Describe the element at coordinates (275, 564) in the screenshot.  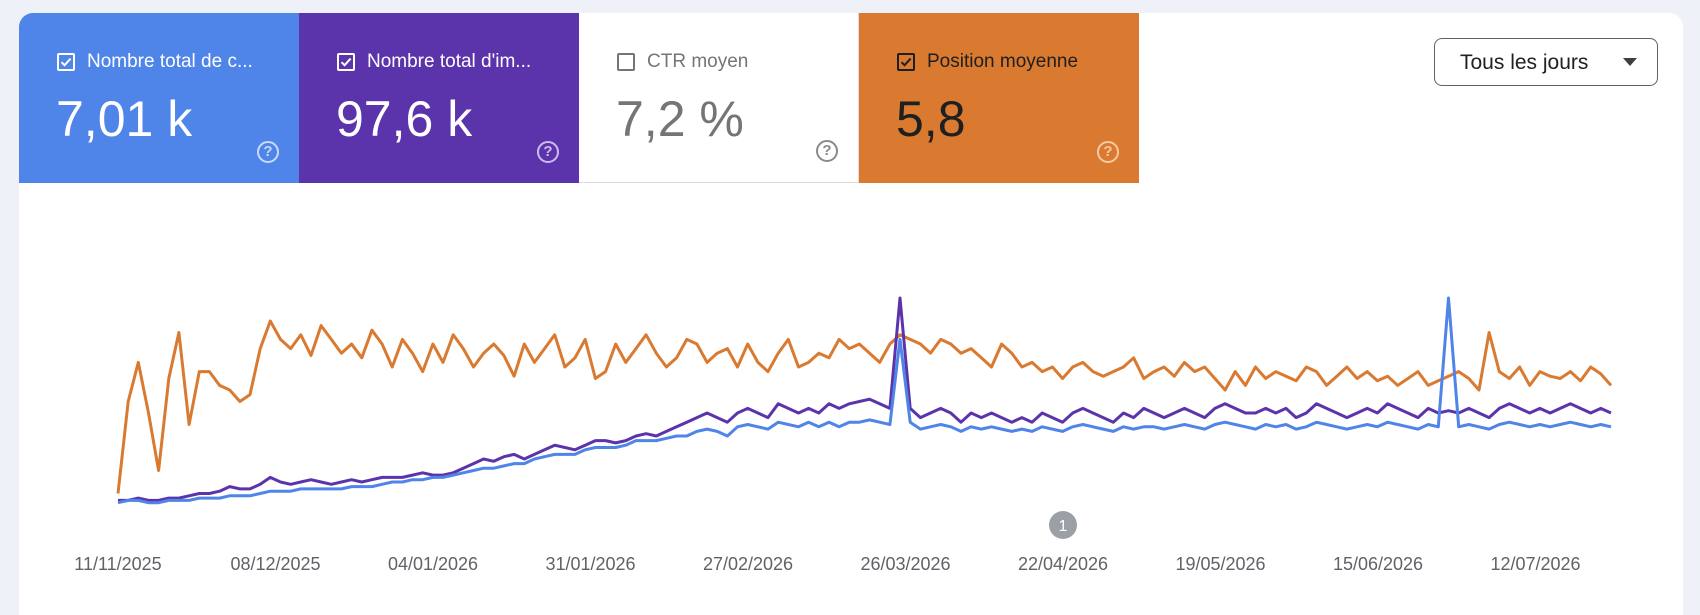
I see `x-tick-label: 08/12/2025` at that location.